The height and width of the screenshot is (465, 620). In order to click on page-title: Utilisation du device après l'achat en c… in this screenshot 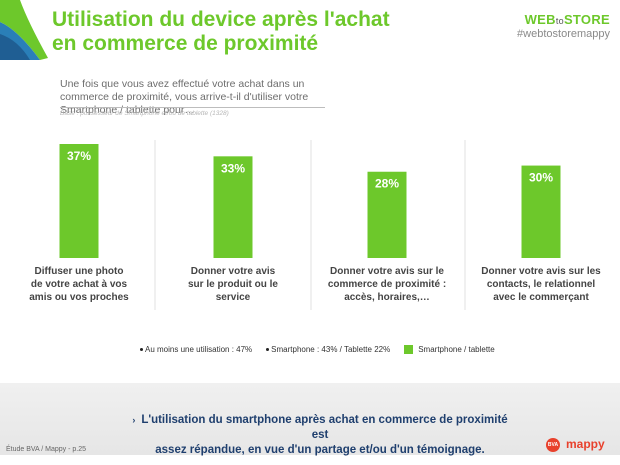, I will do `click(242, 32)`.